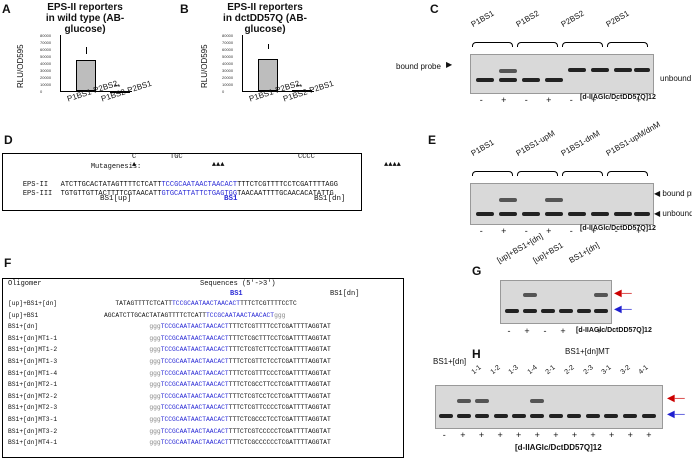 This screenshot has width=692, height=459. Describe the element at coordinates (238, 284) in the screenshot. I see `panel-f-col2: Sequences (5'->3')` at that location.